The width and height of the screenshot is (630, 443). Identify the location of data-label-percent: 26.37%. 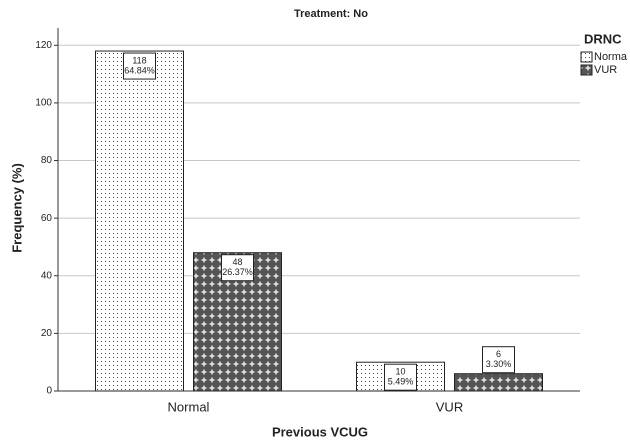
(237, 272).